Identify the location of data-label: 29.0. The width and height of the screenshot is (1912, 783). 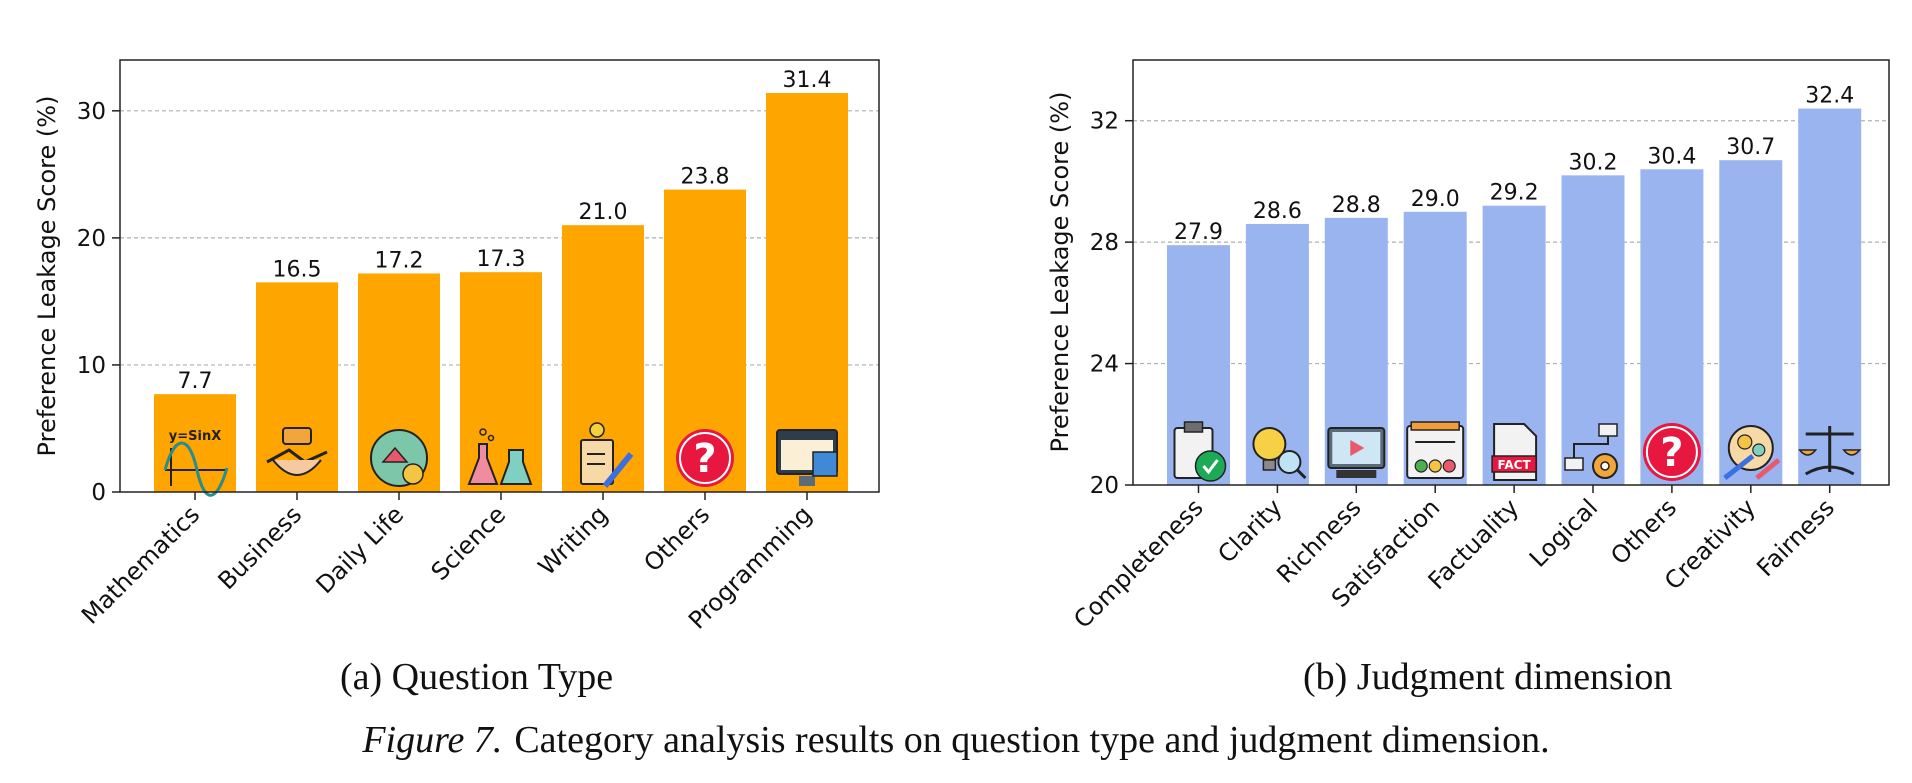
(1435, 199).